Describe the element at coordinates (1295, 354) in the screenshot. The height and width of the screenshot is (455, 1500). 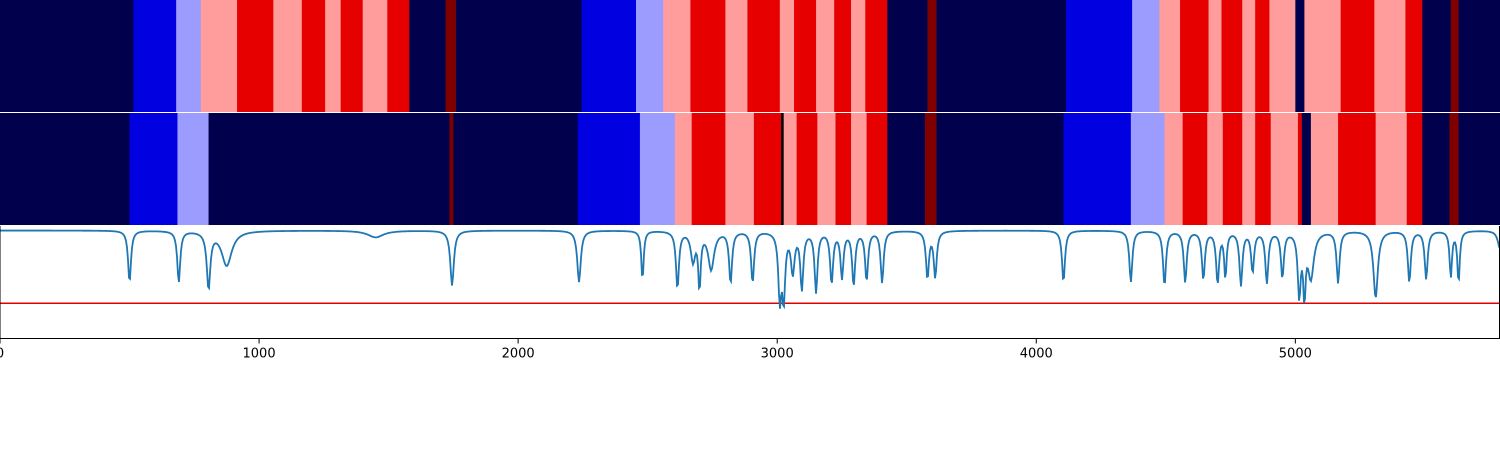
I see `x-tick-label: 5000` at that location.